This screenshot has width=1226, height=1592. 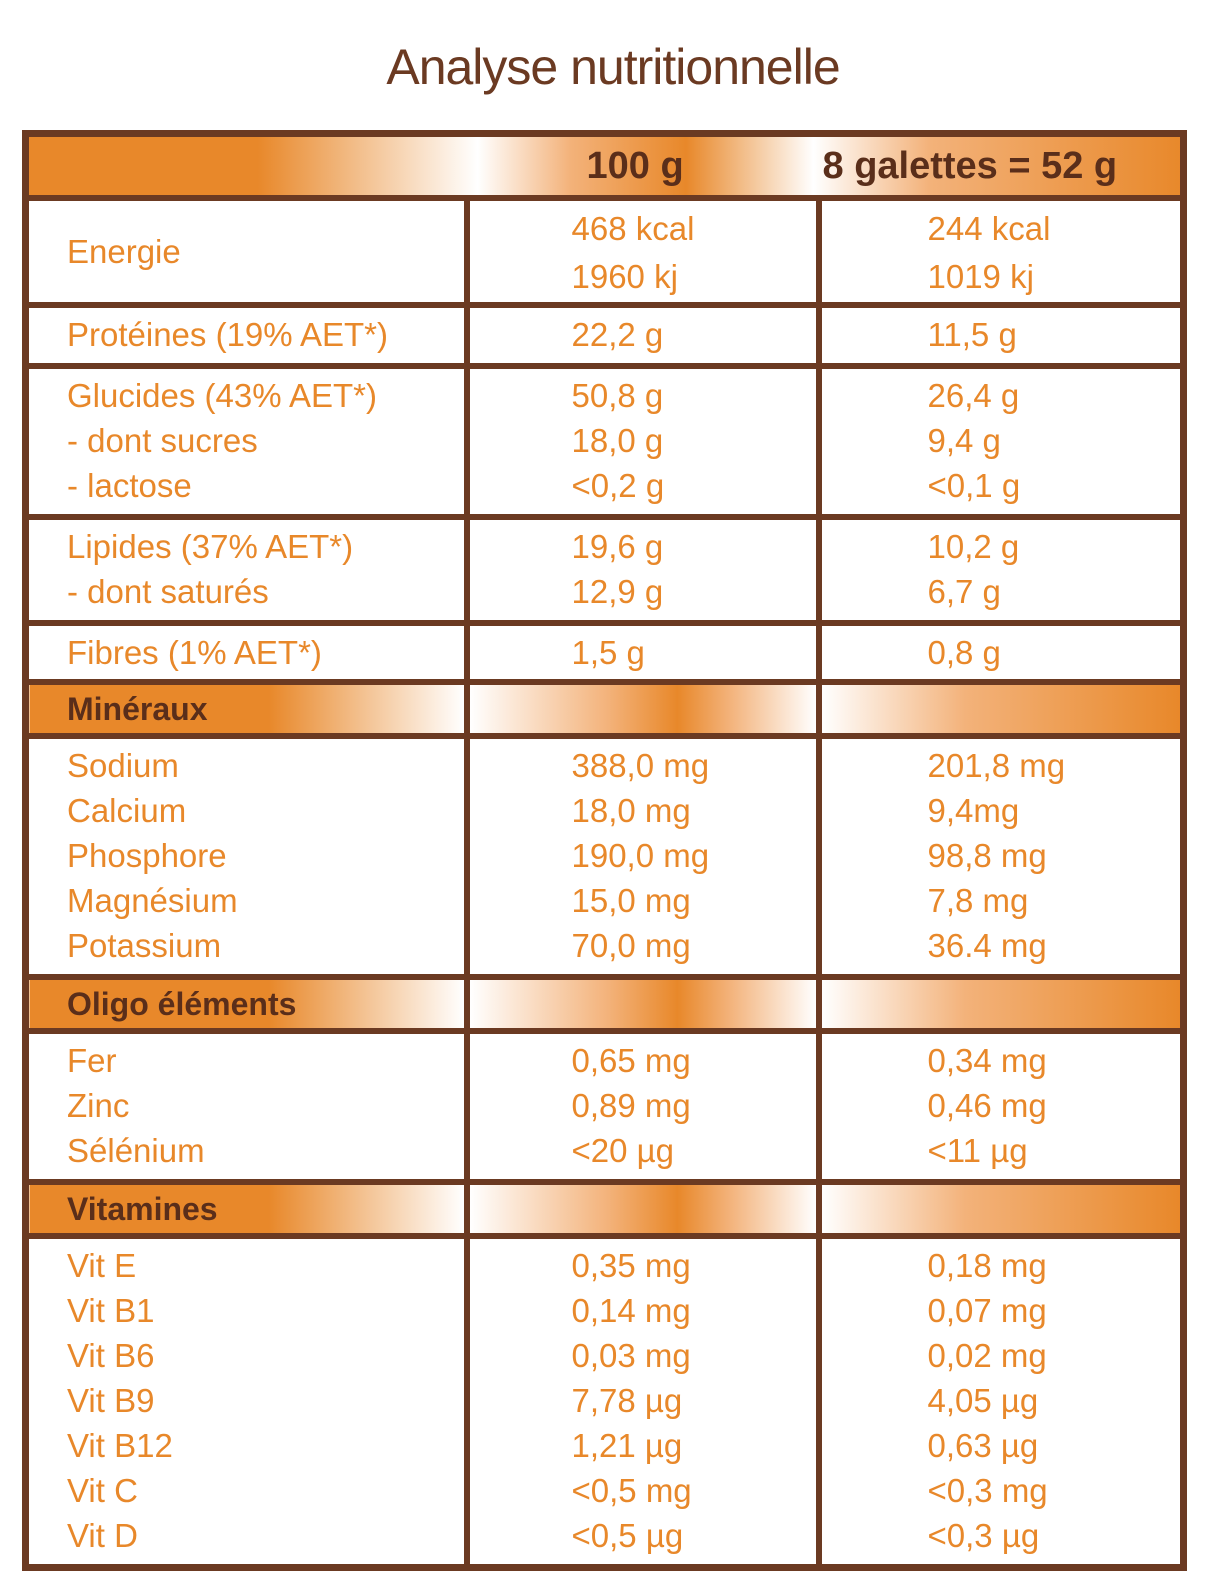 I want to click on section-header-oligo: Oligo éléments, so click(x=604, y=1004).